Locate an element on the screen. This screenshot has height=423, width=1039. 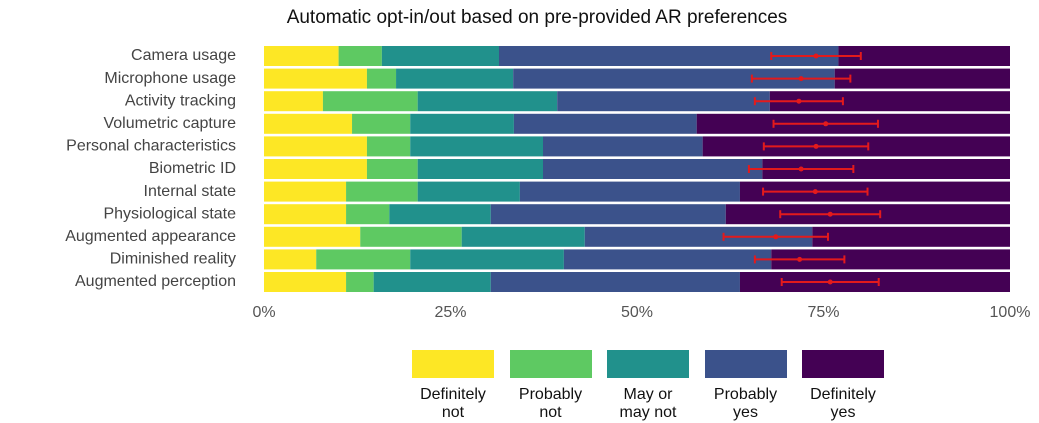
y-tick-label: Biometric ID is located at coordinates (192, 168).